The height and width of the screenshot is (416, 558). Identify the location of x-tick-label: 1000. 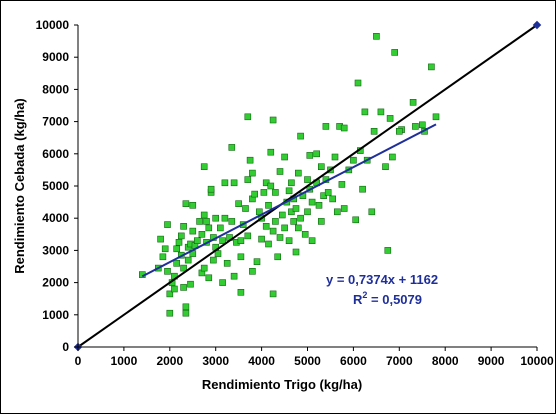
(124, 361).